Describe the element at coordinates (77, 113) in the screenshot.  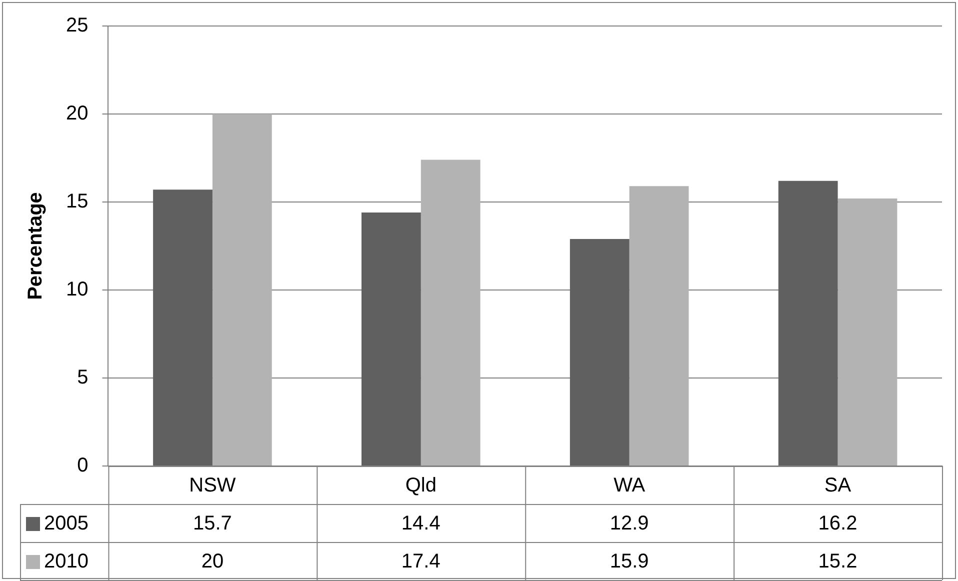
I see `y-tick-label: 20` at that location.